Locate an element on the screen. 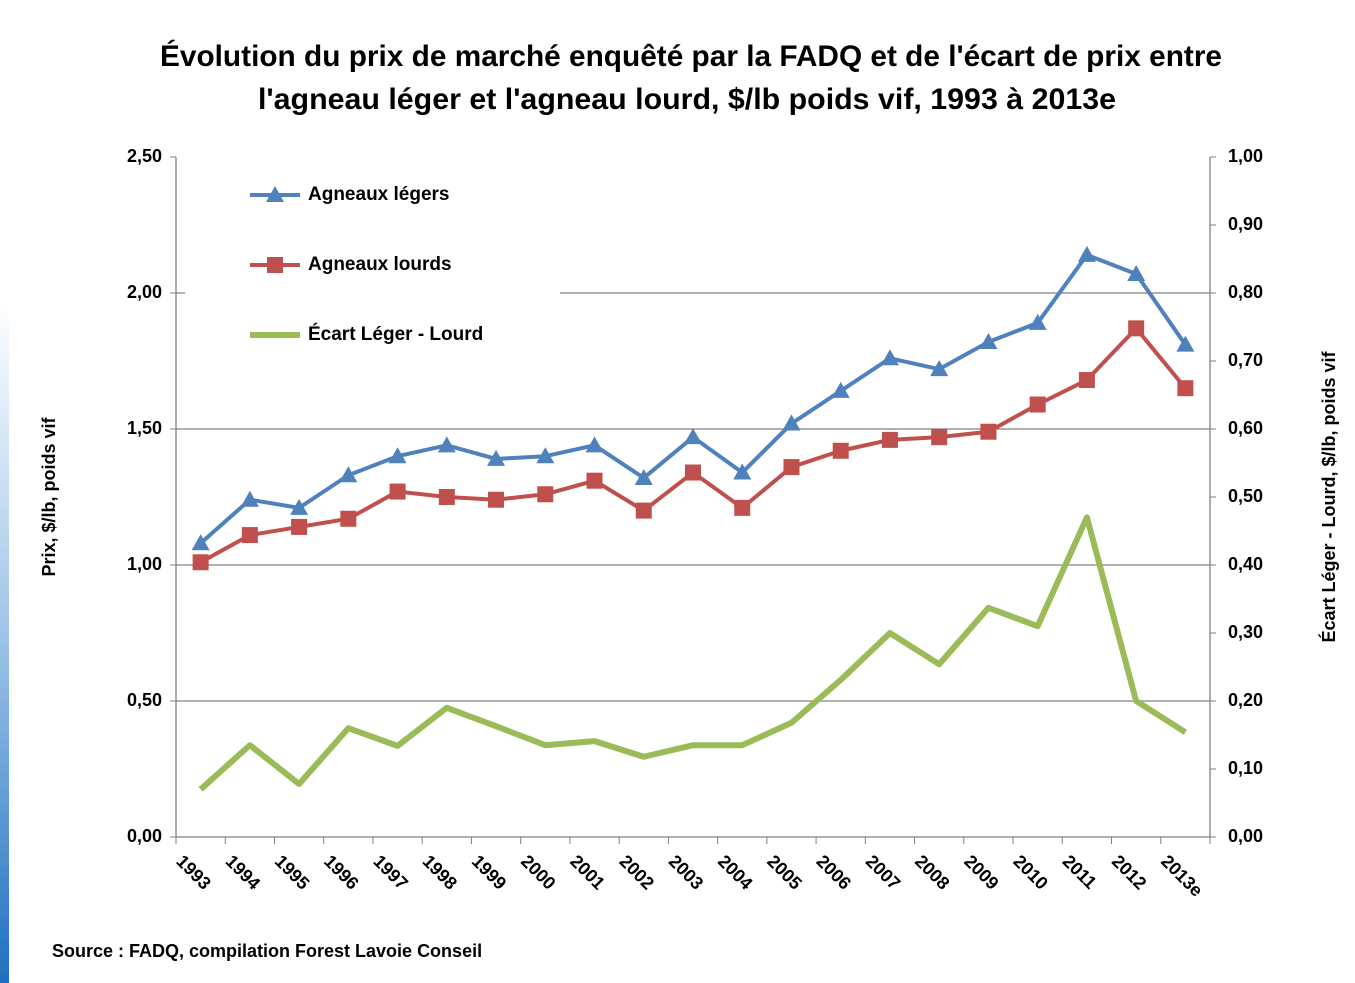 This screenshot has width=1355, height=983. x-tick-label: 2006 is located at coordinates (834, 872).